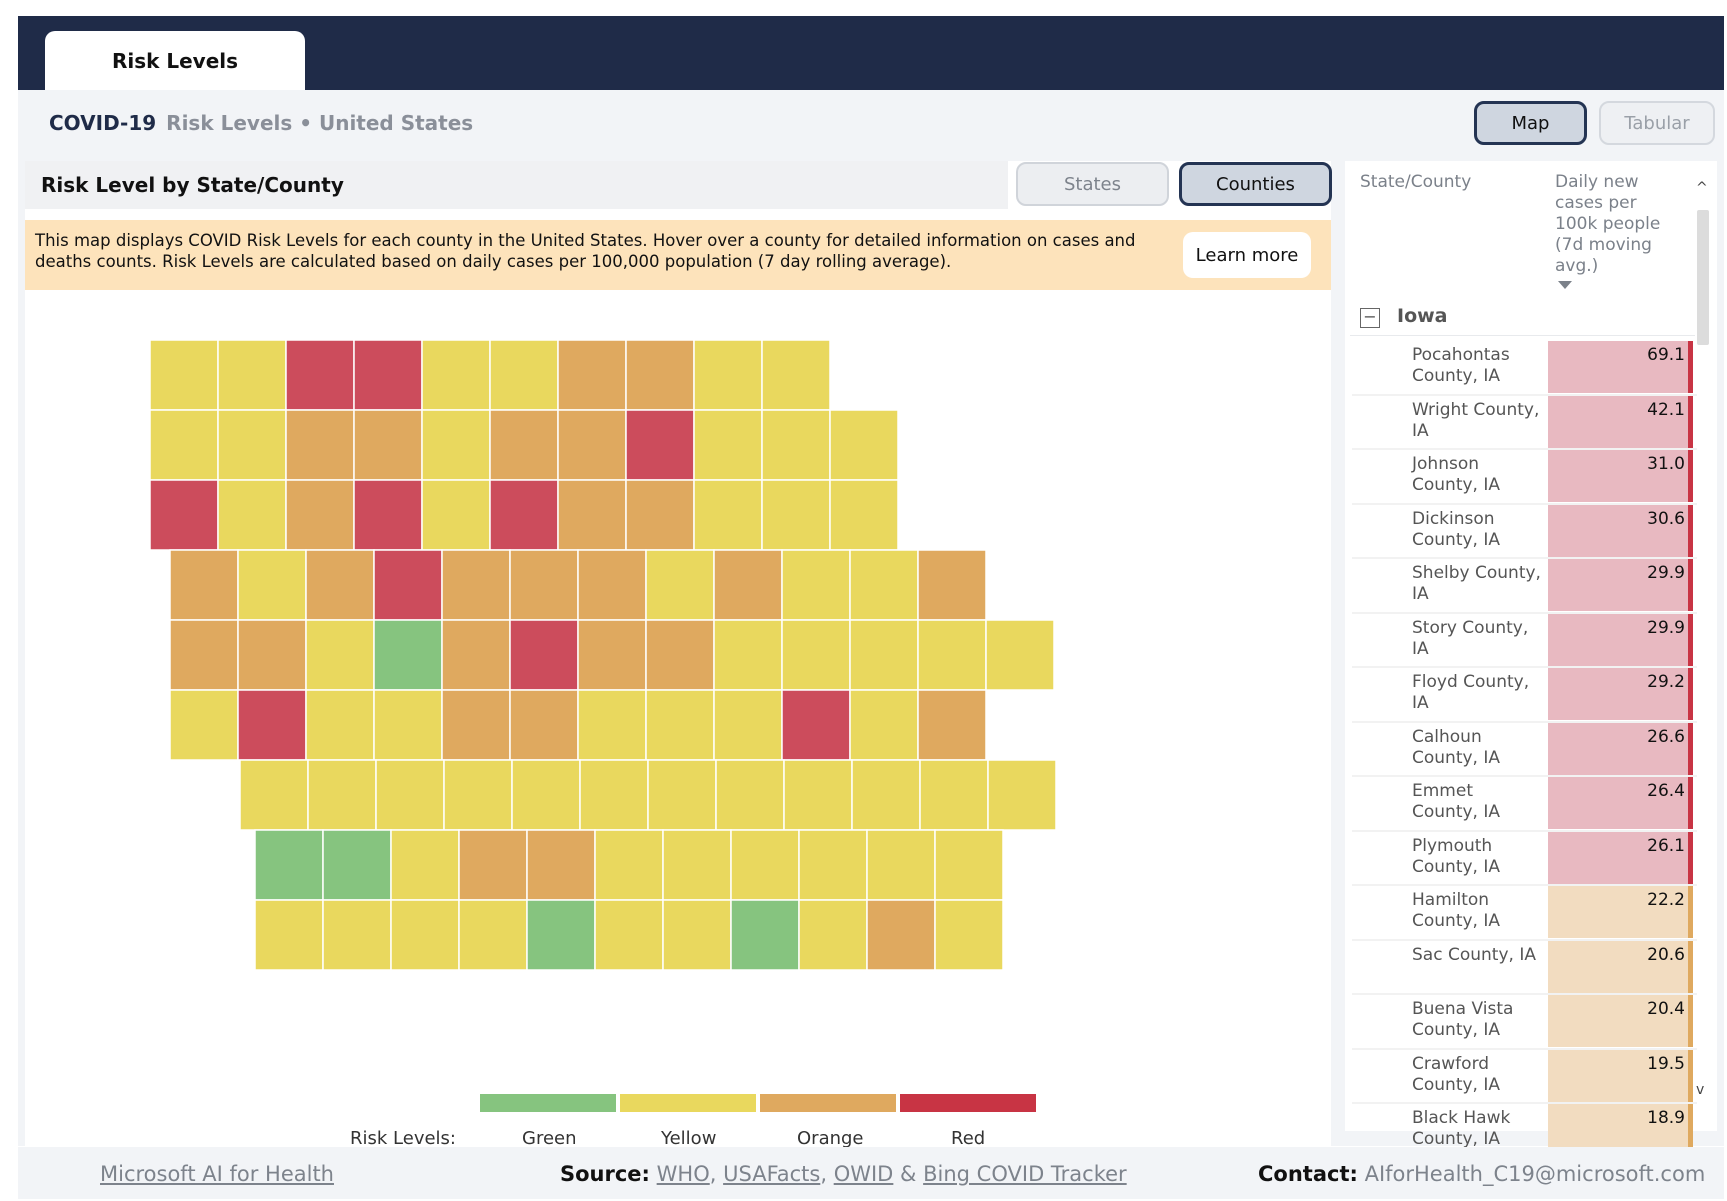  Describe the element at coordinates (1025, 1174) in the screenshot. I see `source-link-bing: Bing COVID Tracker` at that location.